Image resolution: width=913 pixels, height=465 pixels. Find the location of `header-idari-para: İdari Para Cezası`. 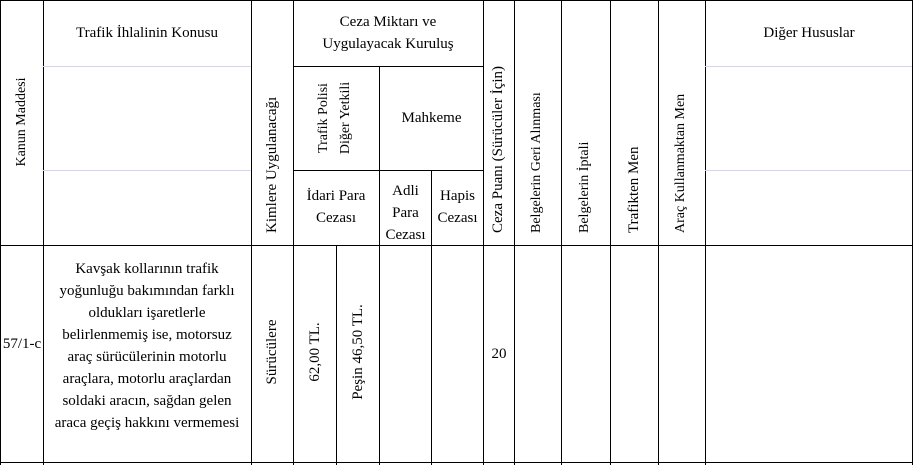

header-idari-para: İdari Para Cezası is located at coordinates (336, 207).